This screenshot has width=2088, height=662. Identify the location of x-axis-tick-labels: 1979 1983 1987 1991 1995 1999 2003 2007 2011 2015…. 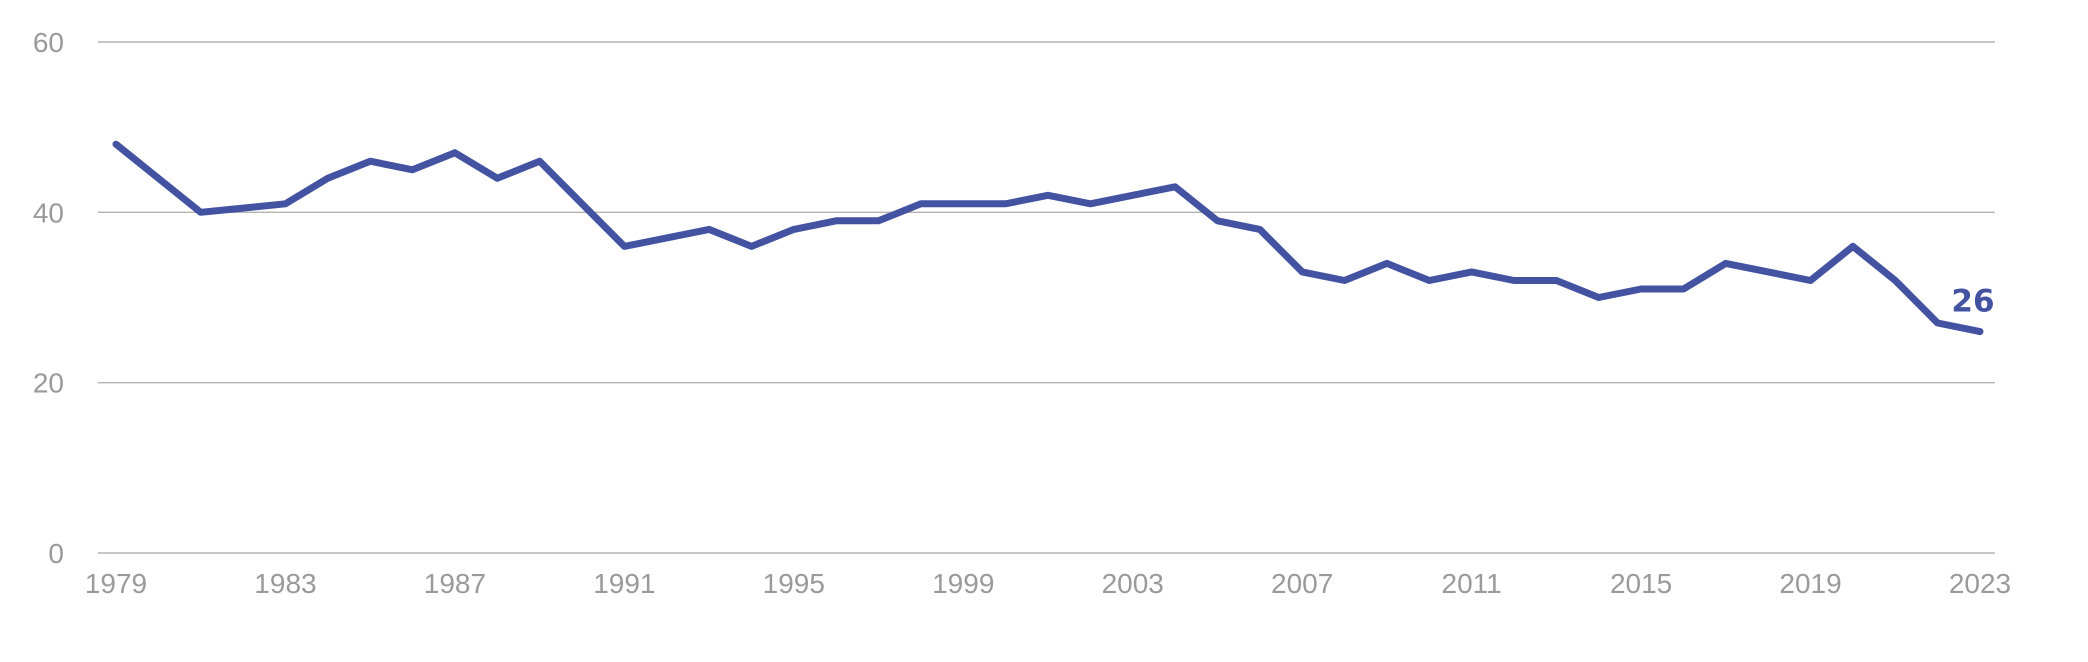
(1048, 583).